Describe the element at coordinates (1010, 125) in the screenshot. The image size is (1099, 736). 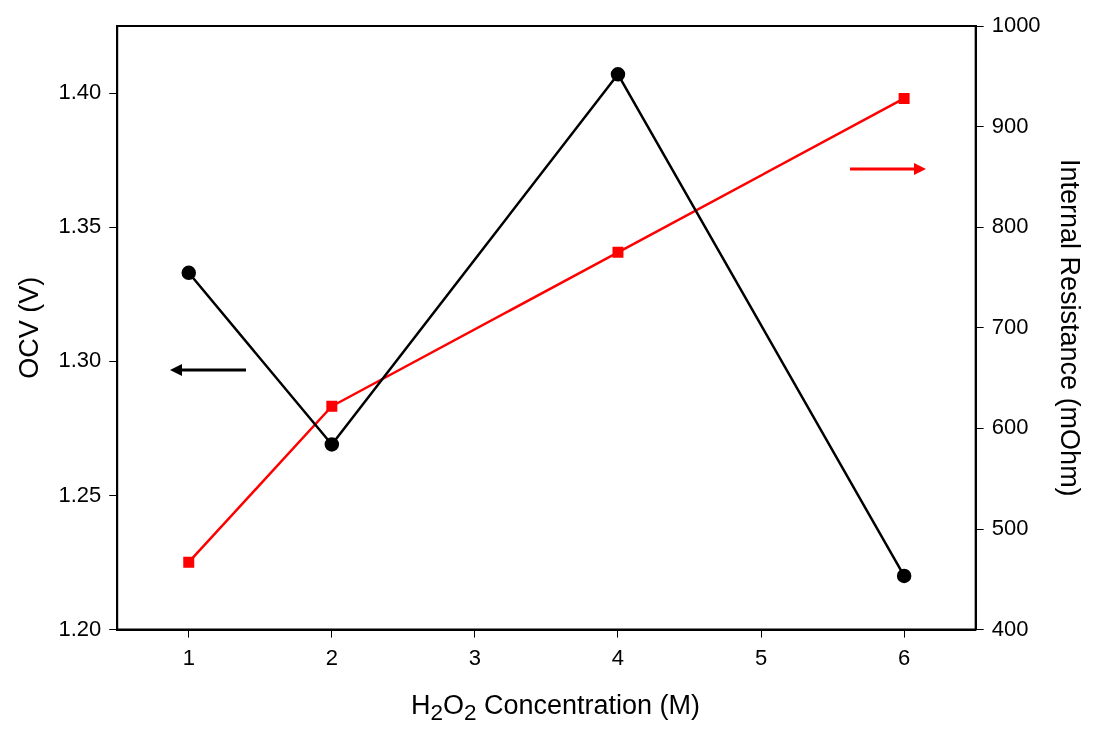
I see `y2-tick-label: 900` at that location.